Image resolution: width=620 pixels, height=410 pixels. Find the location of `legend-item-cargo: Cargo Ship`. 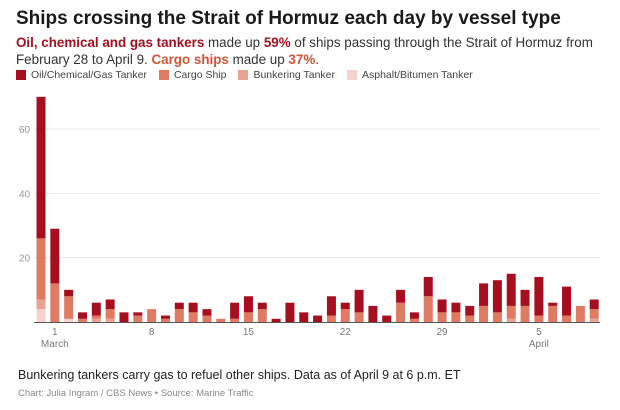

legend-item-cargo: Cargo Ship is located at coordinates (192, 75).